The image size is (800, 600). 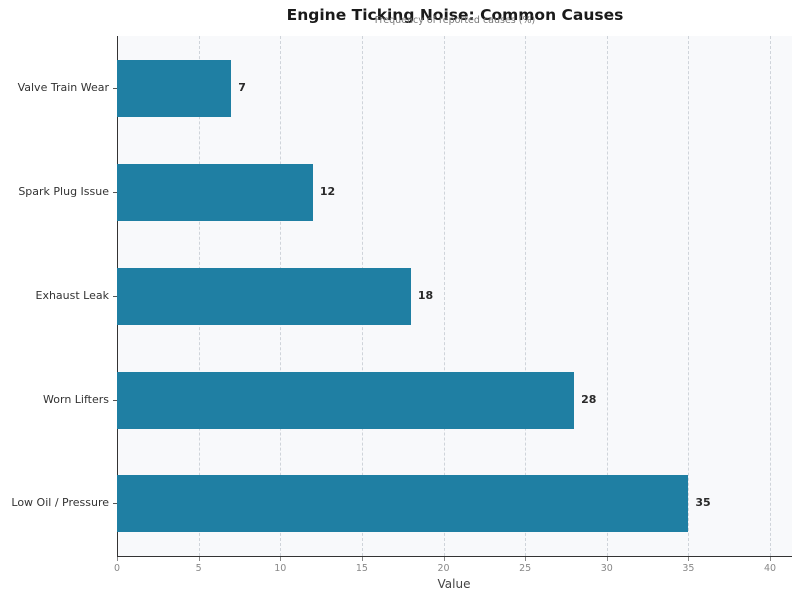 I want to click on y-tick-label: Valve Train Wear, so click(x=63, y=87).